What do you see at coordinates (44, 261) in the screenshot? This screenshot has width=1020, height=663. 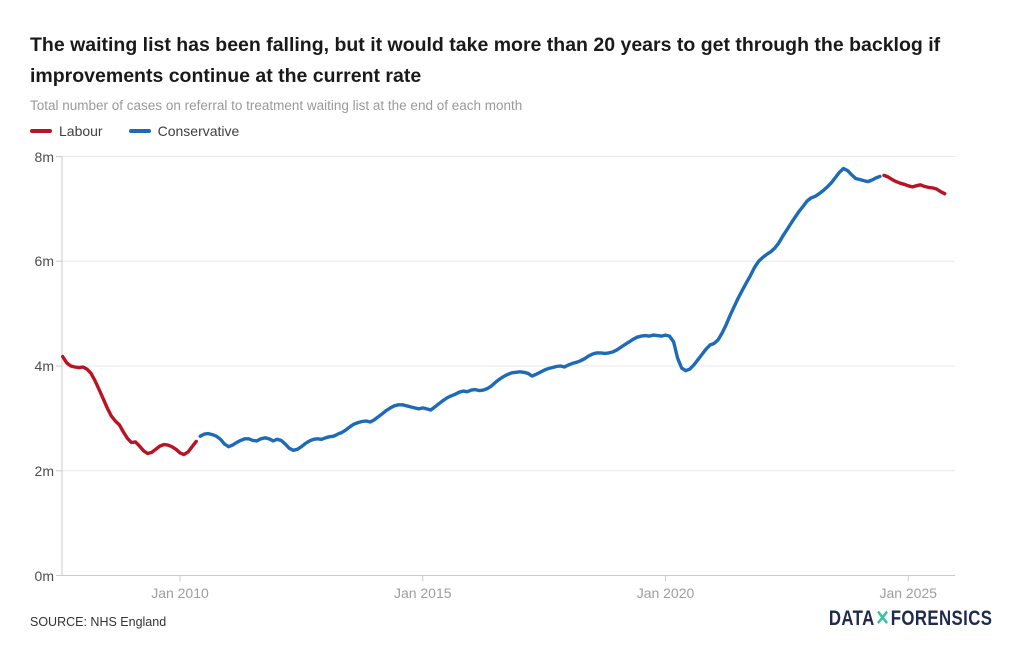 I see `y-tick-label: 6m` at bounding box center [44, 261].